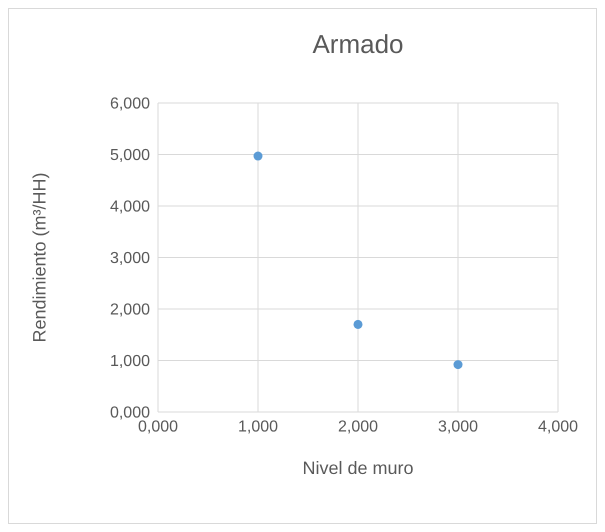  I want to click on y-tick-label: 5,000, so click(130, 155).